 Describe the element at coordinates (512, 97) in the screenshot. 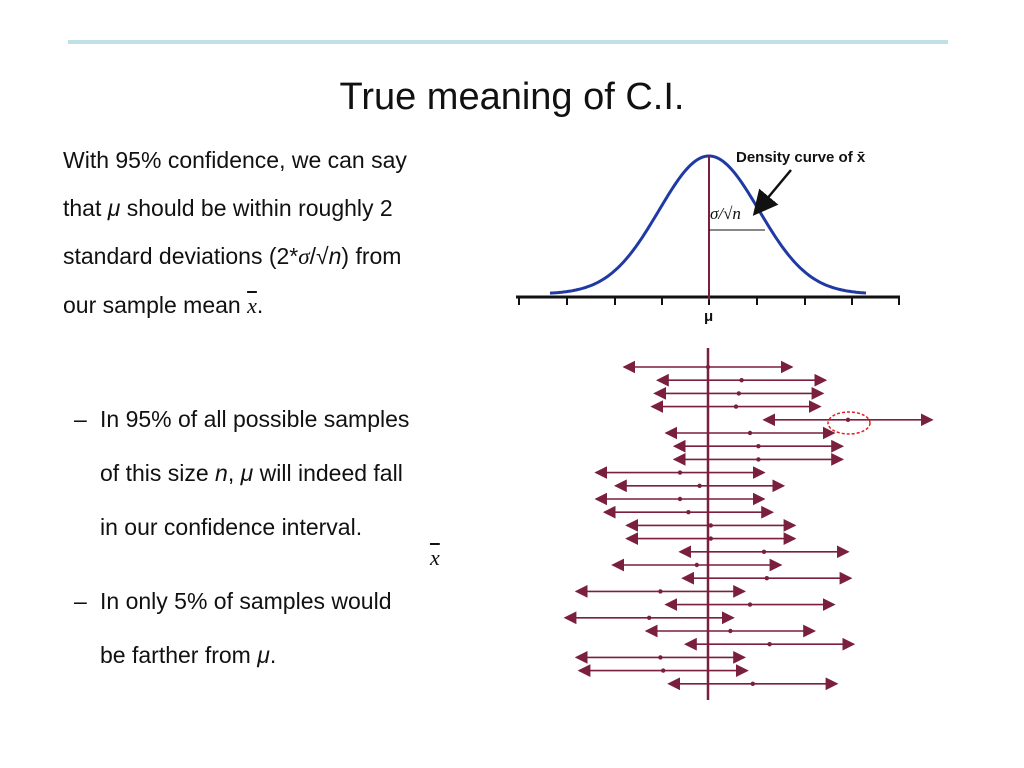

I see `slide-title: True meaning of C.I.` at that location.